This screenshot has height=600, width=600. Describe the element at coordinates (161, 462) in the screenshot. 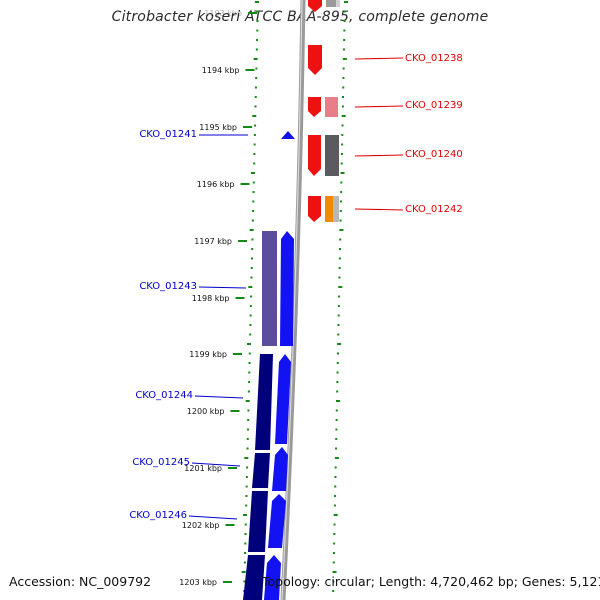

I see `gene-label-reverse: CKO_01245` at that location.